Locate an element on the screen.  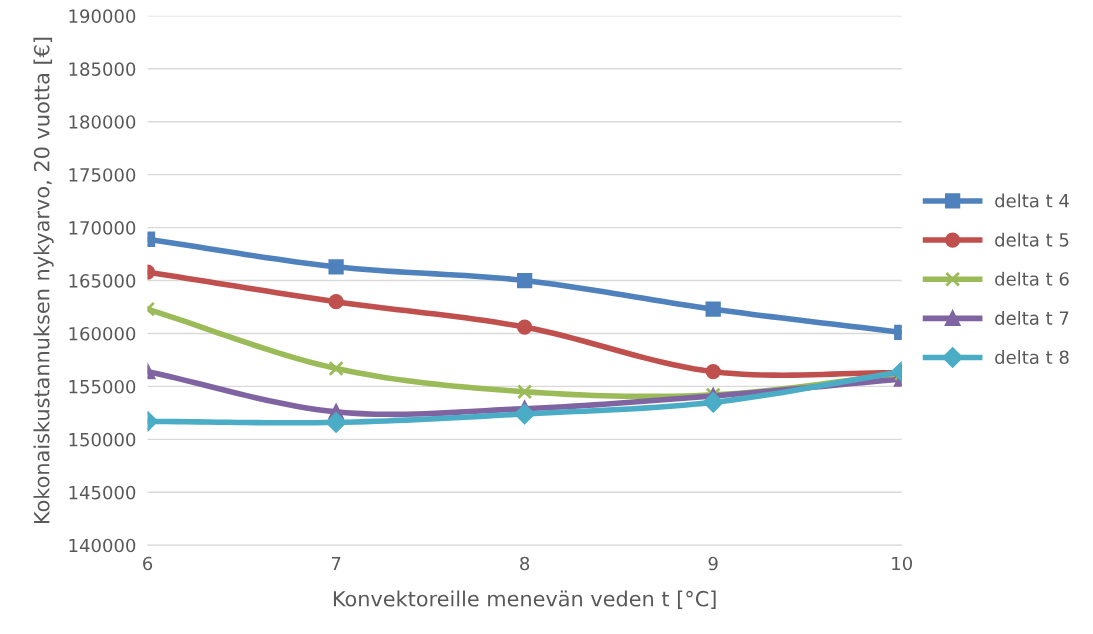
legend-label: delta t 5 is located at coordinates (1032, 239).